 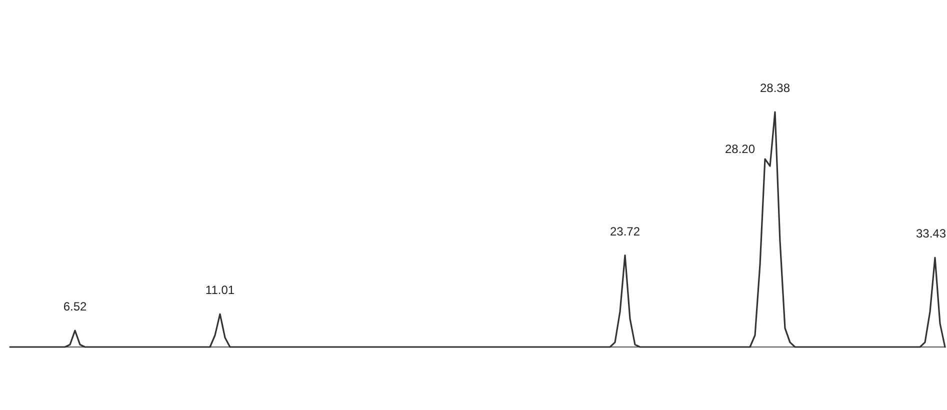 What do you see at coordinates (740, 149) in the screenshot?
I see `annotation: 28.20` at bounding box center [740, 149].